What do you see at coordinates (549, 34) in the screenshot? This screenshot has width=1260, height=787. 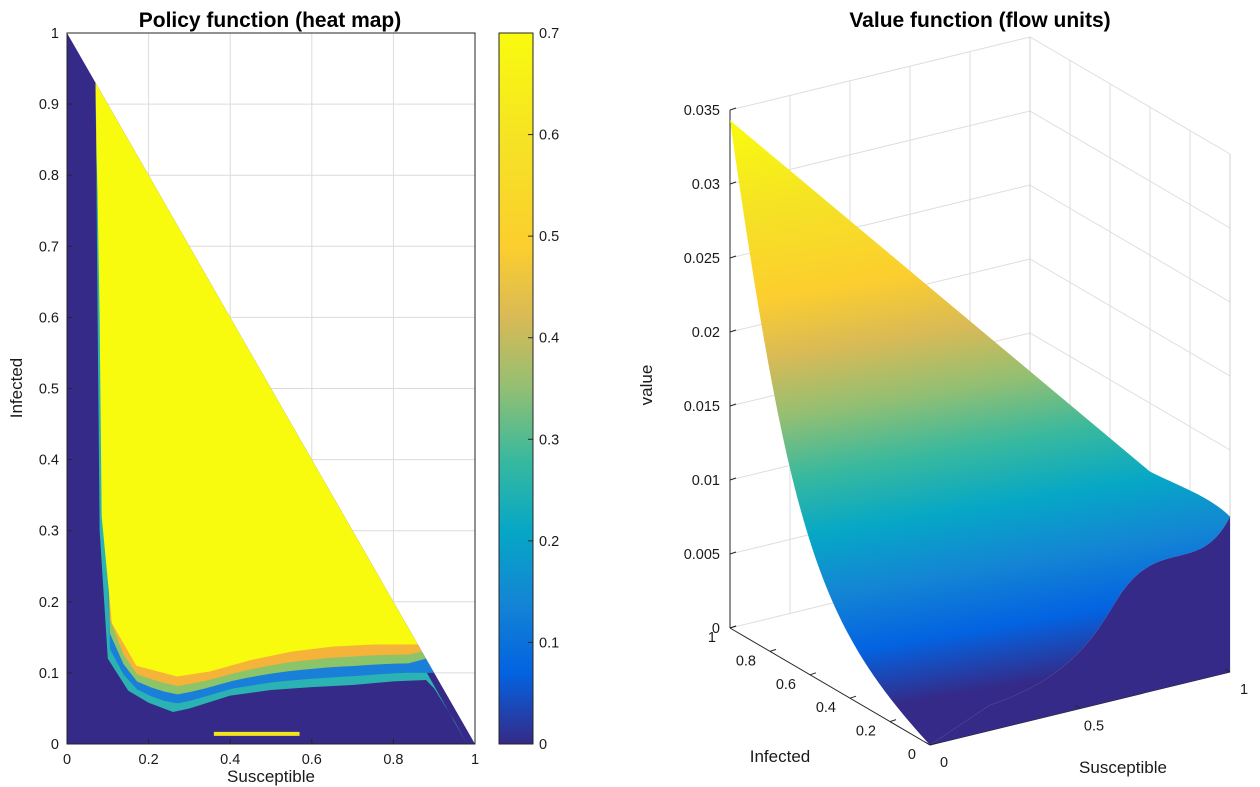 I see `colorbar-tick-label: 0.7` at bounding box center [549, 34].